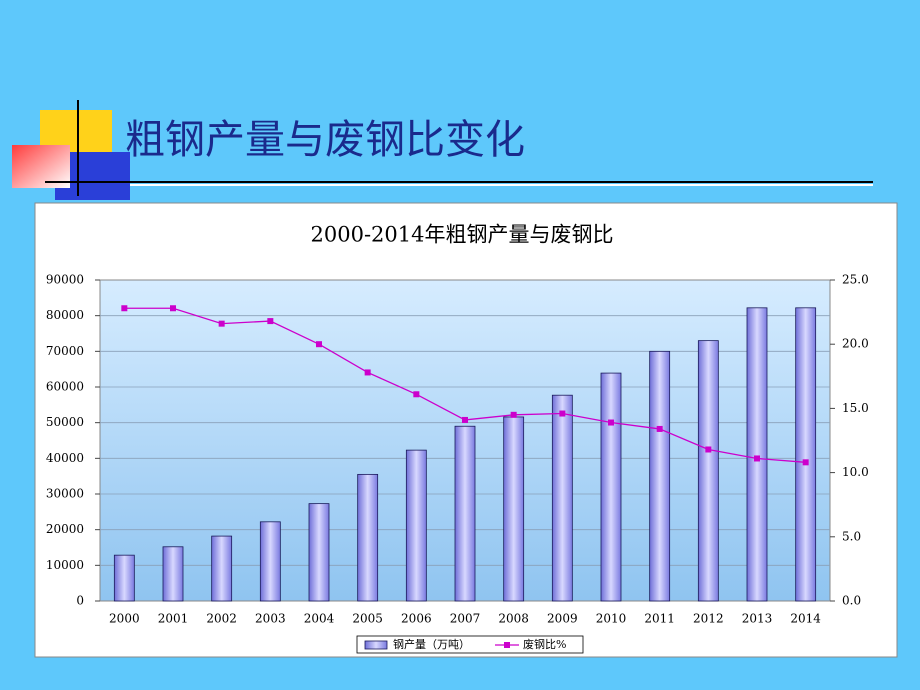 Image resolution: width=920 pixels, height=690 pixels. What do you see at coordinates (65, 494) in the screenshot?
I see `y-tick-label: 30000` at bounding box center [65, 494].